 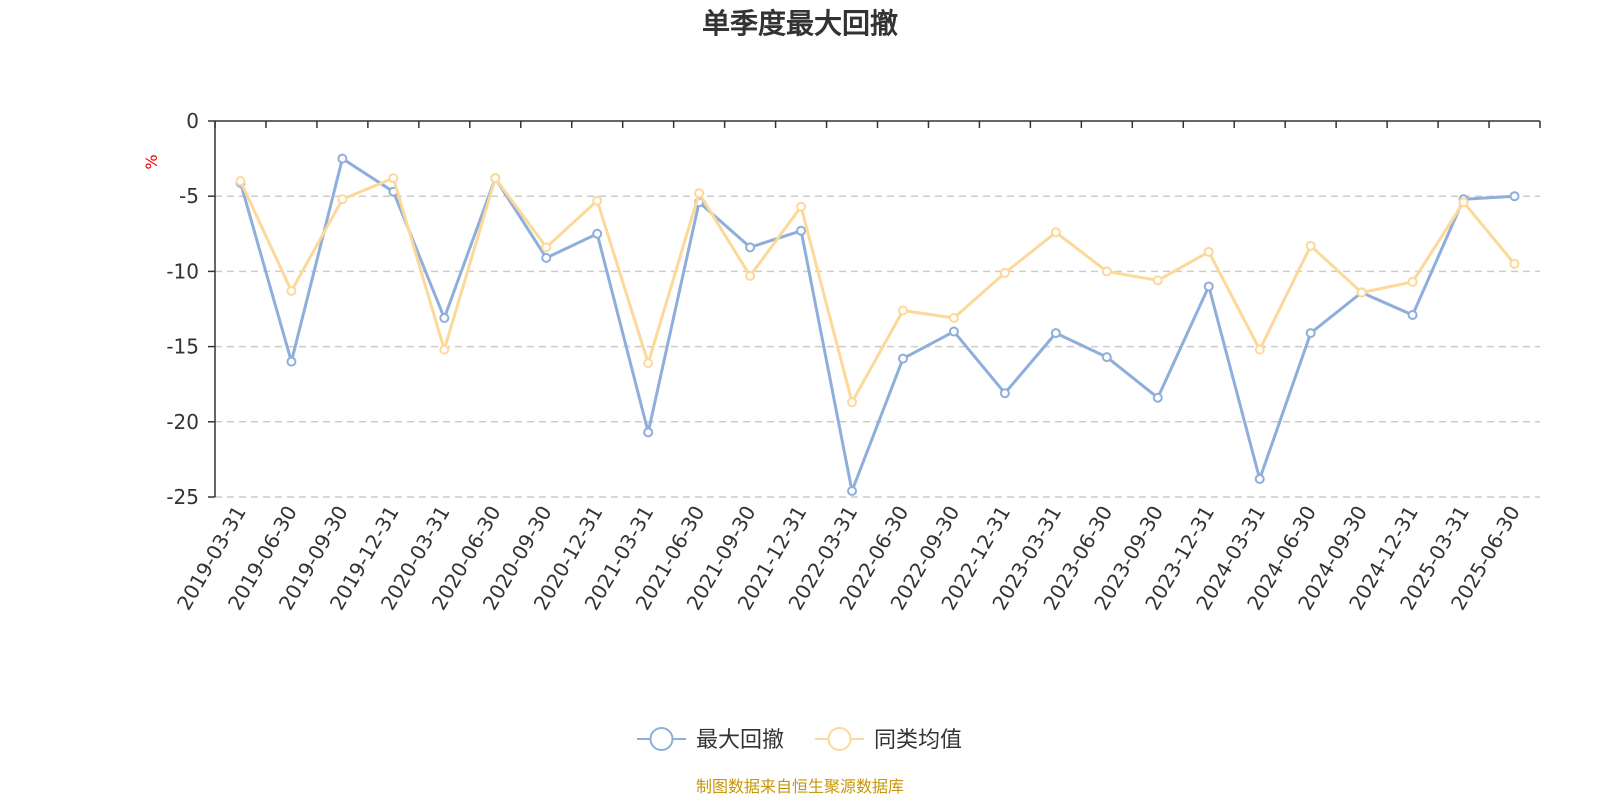 I want to click on y-tick-label: -15, so click(x=182, y=347).